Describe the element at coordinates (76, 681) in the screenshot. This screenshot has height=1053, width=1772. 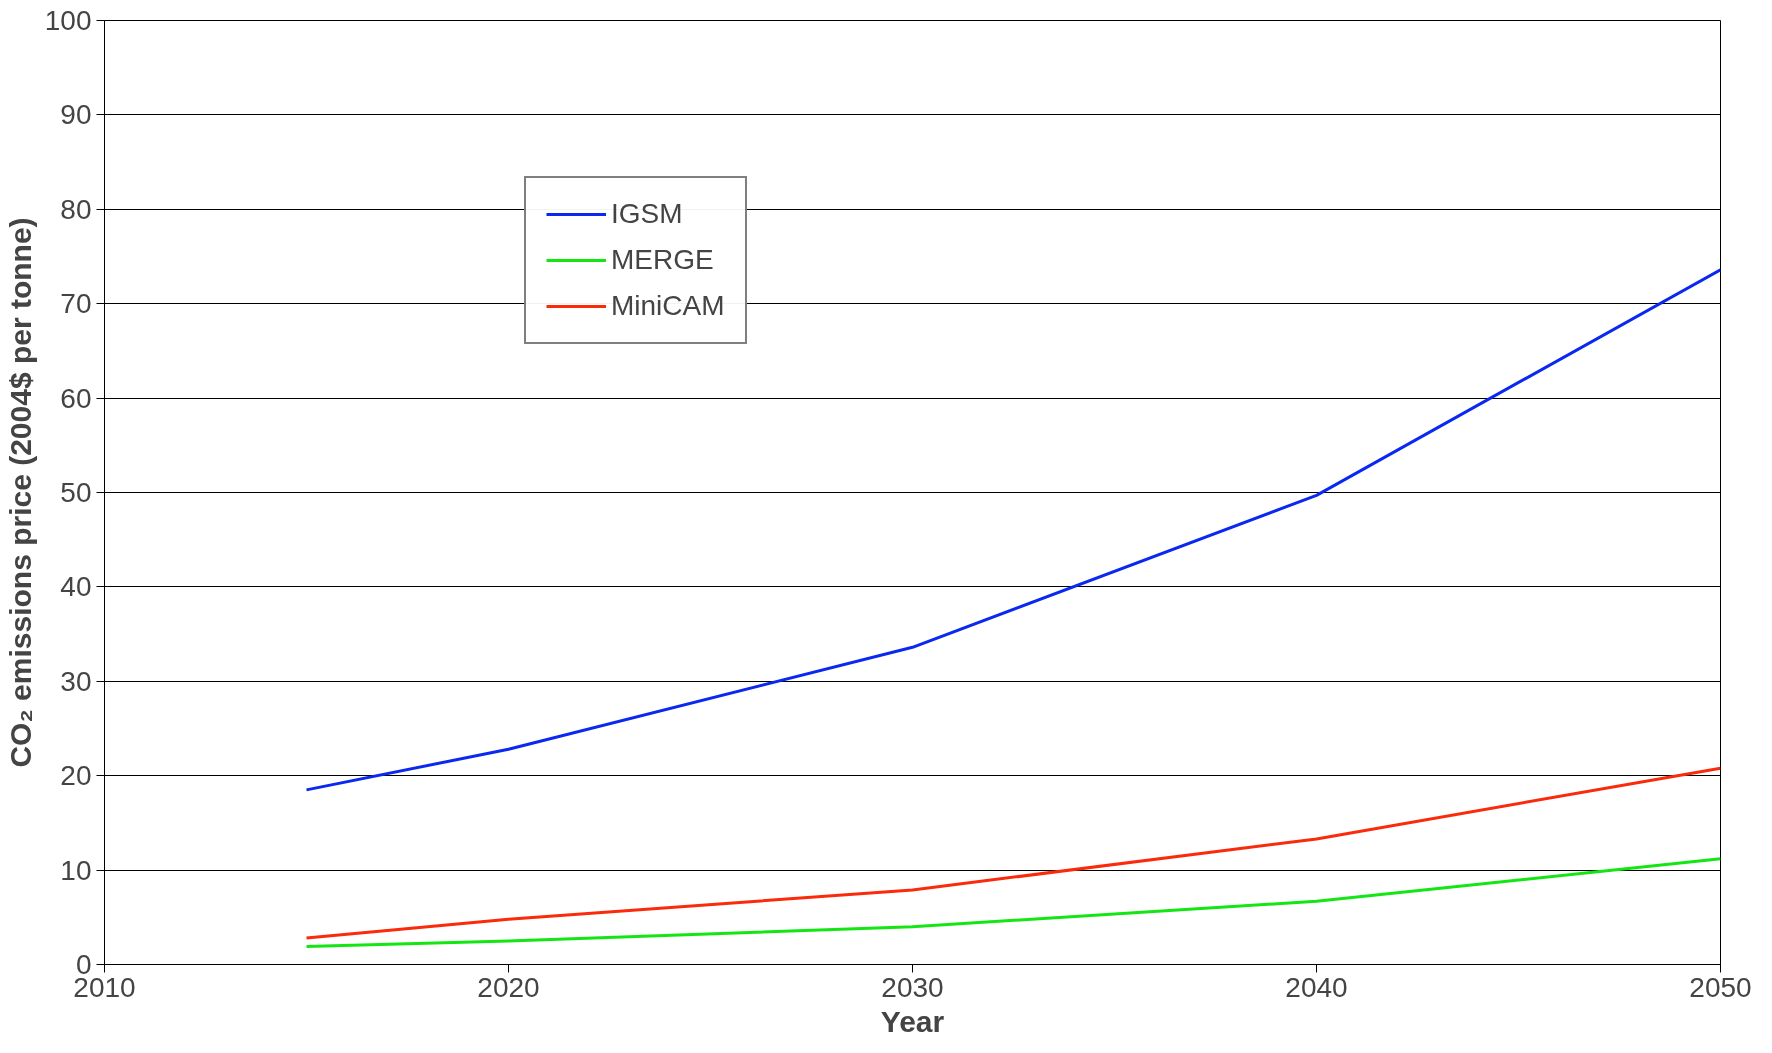
I see `y-tick-label: 30` at that location.